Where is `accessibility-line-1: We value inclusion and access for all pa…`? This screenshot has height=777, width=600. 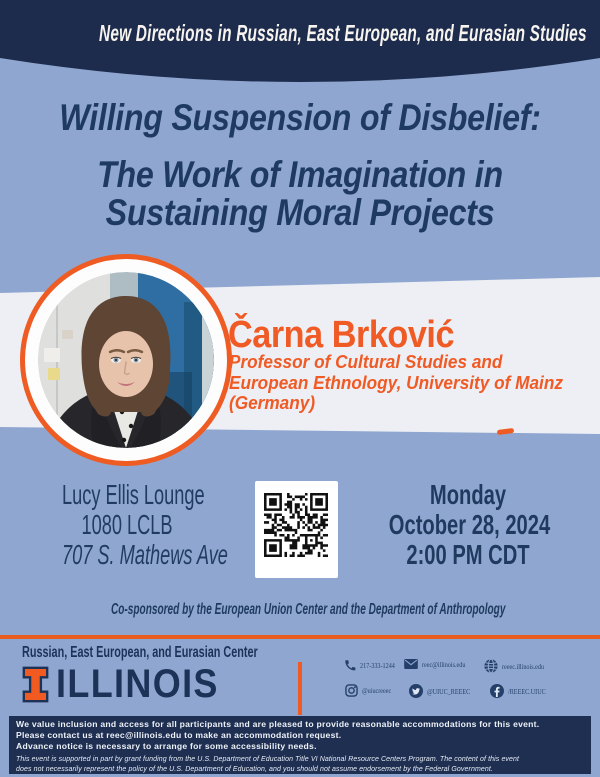 accessibility-line-1: We value inclusion and access for all pa… is located at coordinates (278, 724).